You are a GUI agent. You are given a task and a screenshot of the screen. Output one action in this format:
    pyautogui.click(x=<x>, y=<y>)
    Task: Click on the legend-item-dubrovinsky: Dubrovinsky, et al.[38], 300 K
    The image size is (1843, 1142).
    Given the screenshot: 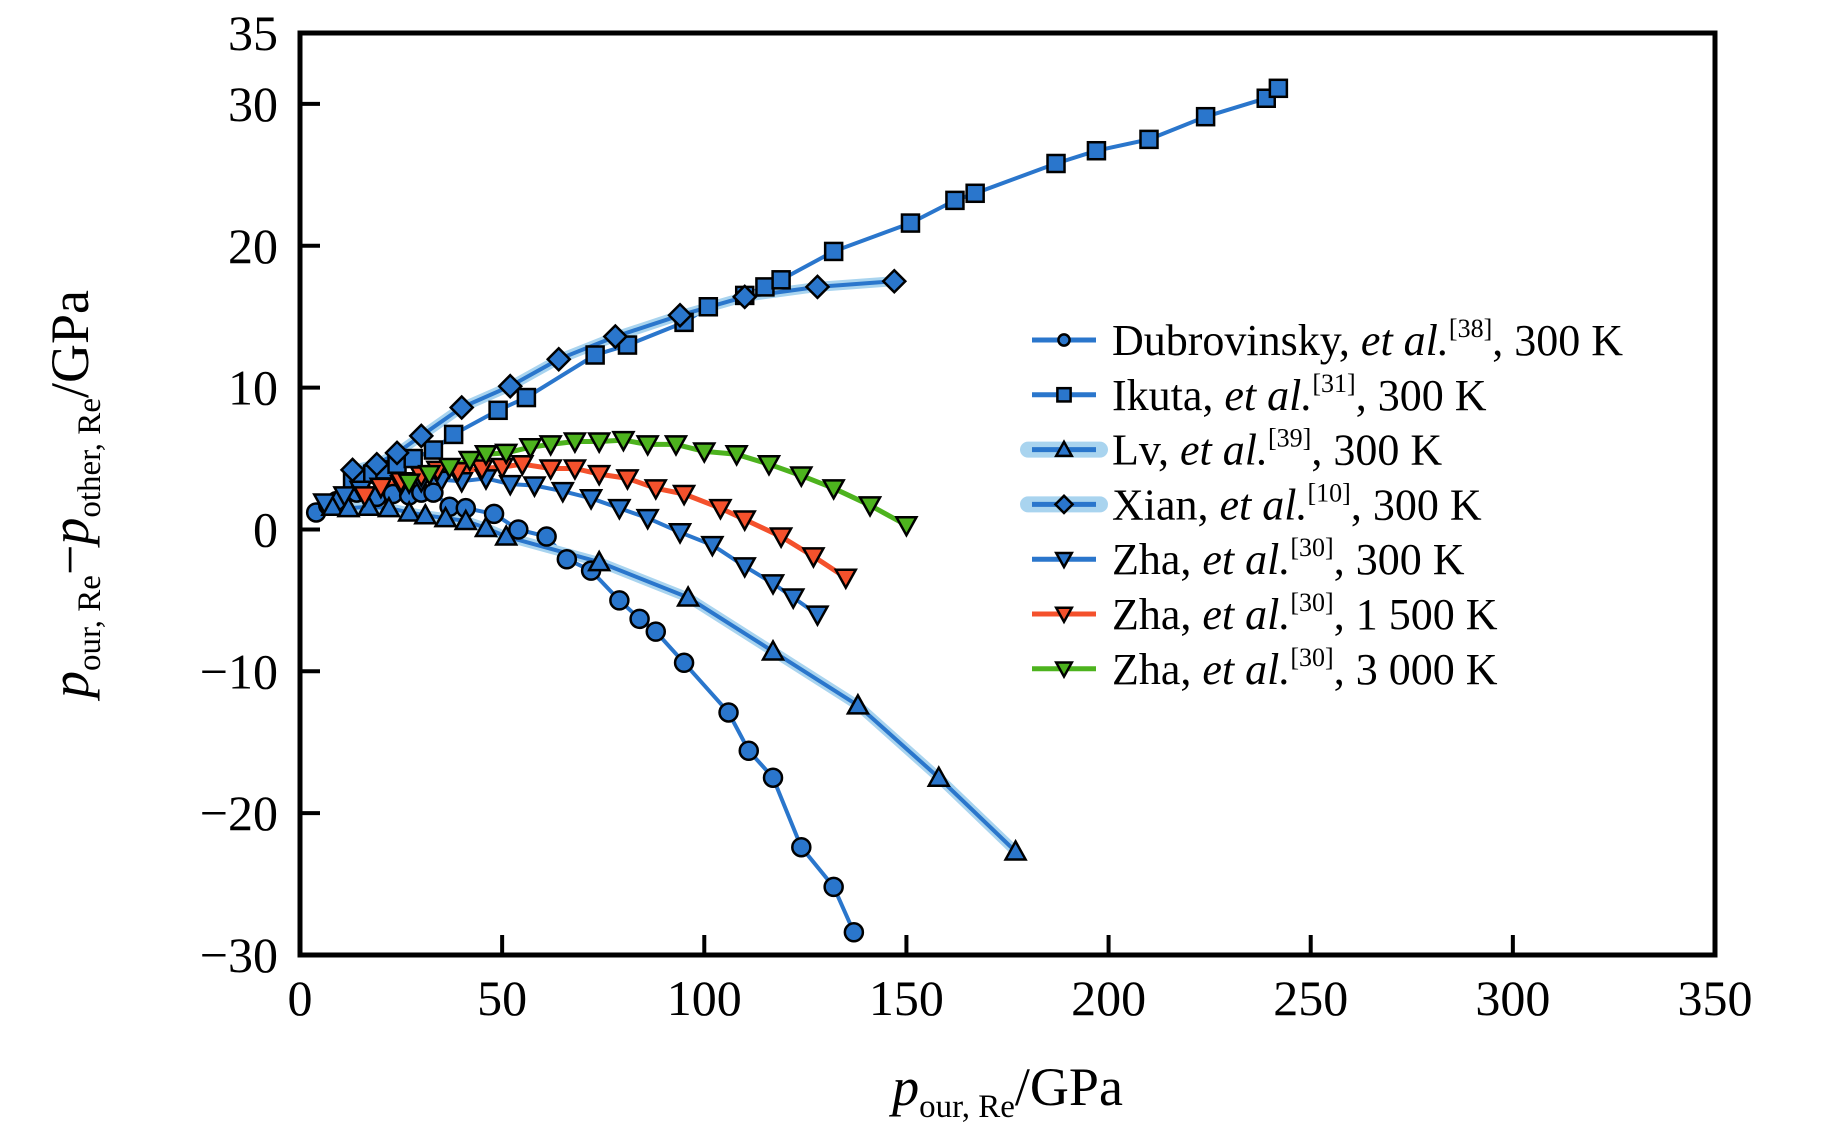 What is the action you would take?
    pyautogui.click(x=1327, y=339)
    